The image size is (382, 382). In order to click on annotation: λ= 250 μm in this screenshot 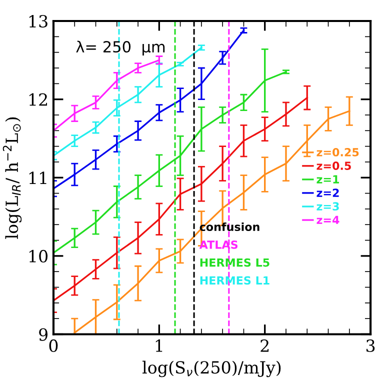, I will do `click(120, 48)`.